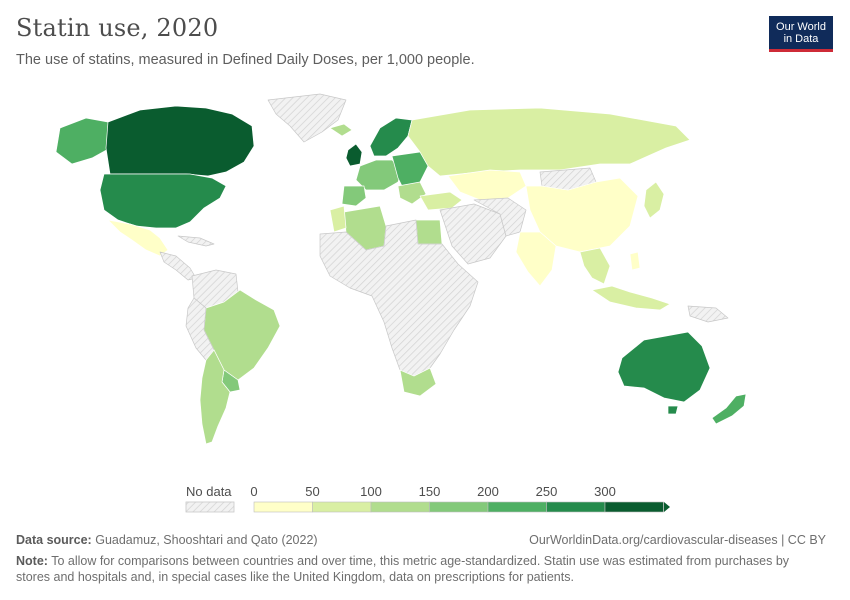 This screenshot has width=850, height=600. I want to click on region-western-europe, so click(379, 175).